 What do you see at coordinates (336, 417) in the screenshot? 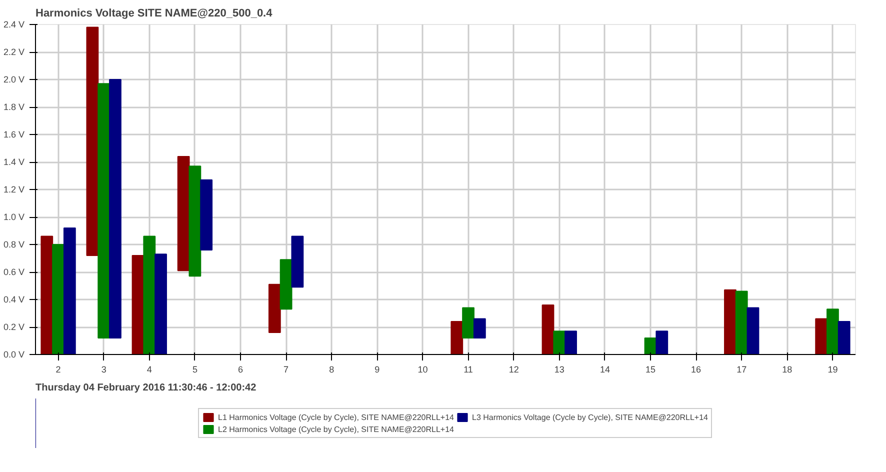
I see `legend-label: L1 Harmonics Voltage (Cycle by Cycle), SITE NAME@220RLL+14` at bounding box center [336, 417].